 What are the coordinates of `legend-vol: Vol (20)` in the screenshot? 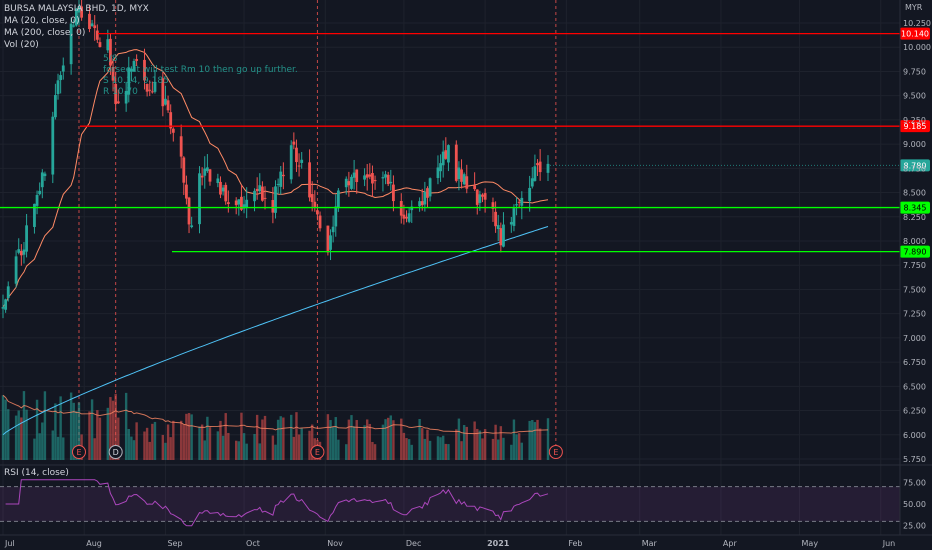 It's located at (21, 45).